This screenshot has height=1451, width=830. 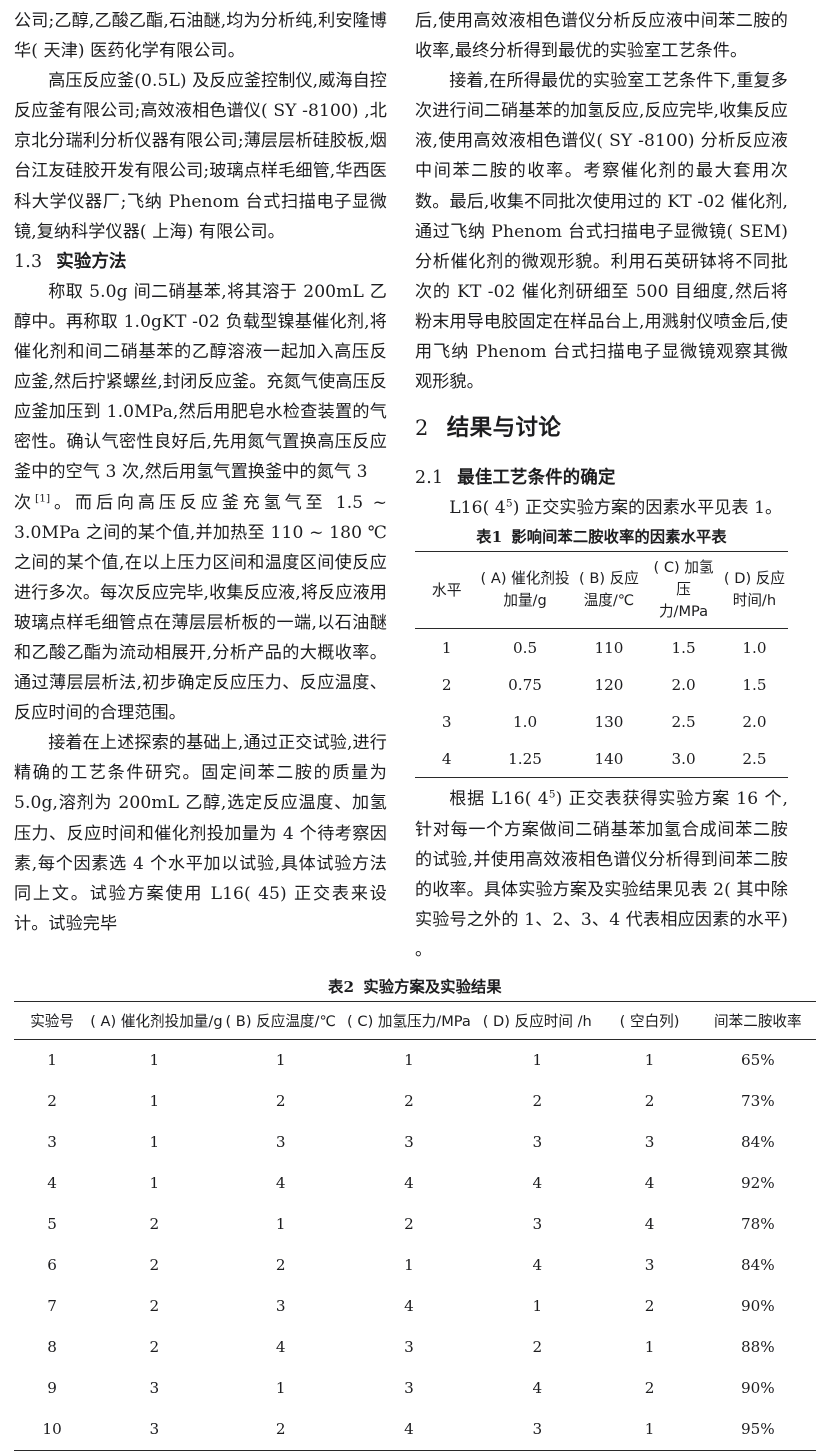 What do you see at coordinates (415, 1429) in the screenshot?
I see `table-row: 10 3 2 4 3 1 95%` at bounding box center [415, 1429].